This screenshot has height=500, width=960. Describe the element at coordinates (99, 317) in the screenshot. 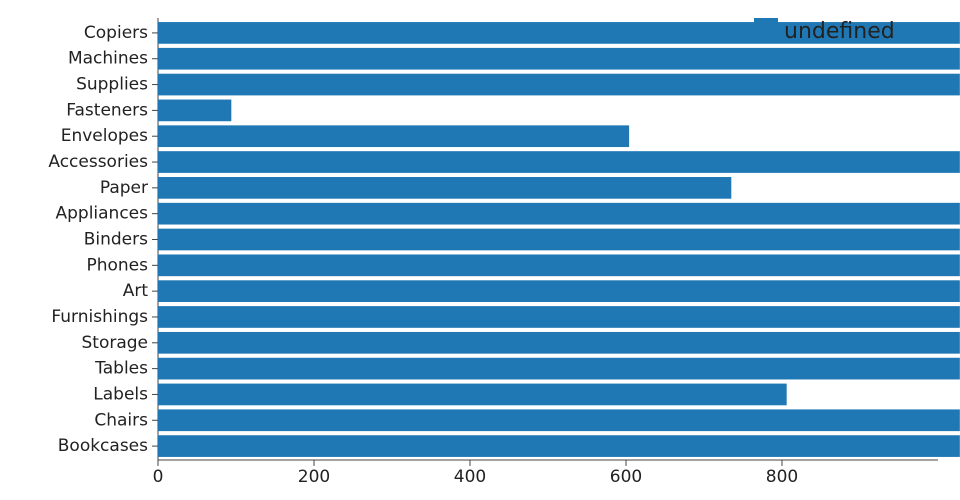

I see `y-tick-label: Furnishings` at that location.